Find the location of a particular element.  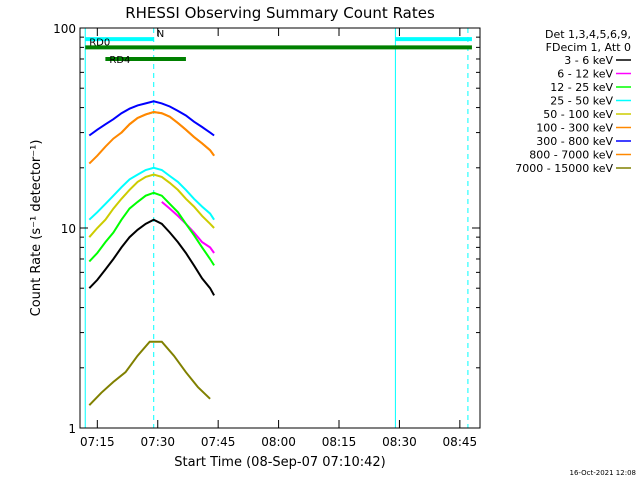

y-axis-label: Count Rate (s⁻¹ detector⁻¹) is located at coordinates (36, 228).